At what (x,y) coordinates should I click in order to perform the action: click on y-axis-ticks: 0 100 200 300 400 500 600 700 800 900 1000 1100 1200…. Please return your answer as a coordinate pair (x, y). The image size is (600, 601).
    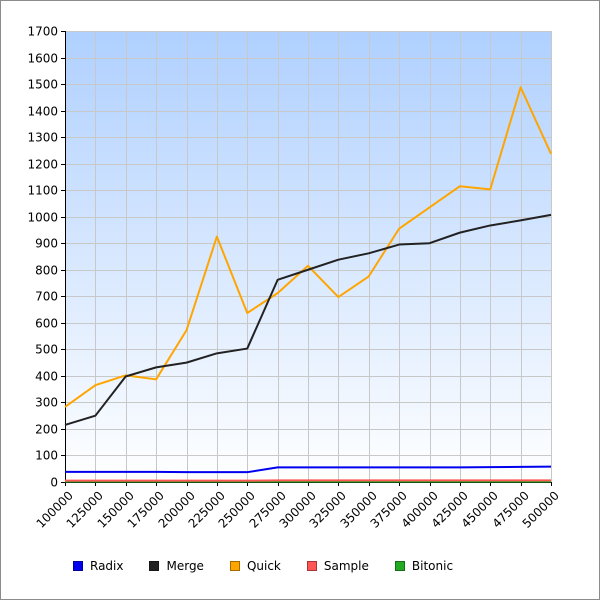
    Looking at the image, I should click on (46, 257).